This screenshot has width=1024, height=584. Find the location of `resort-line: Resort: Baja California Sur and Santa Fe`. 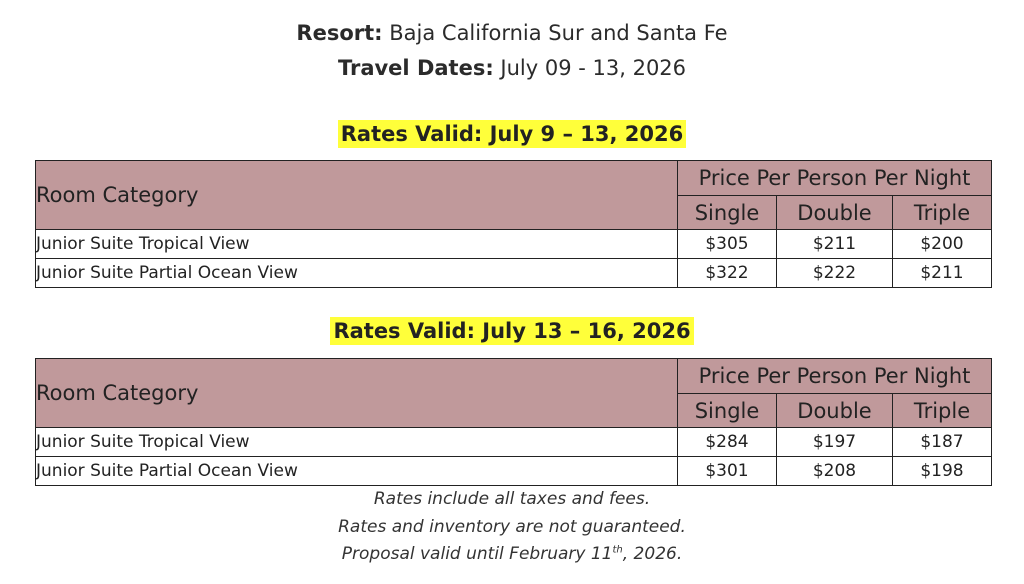

resort-line: Resort: Baja California Sur and Santa Fe is located at coordinates (512, 33).